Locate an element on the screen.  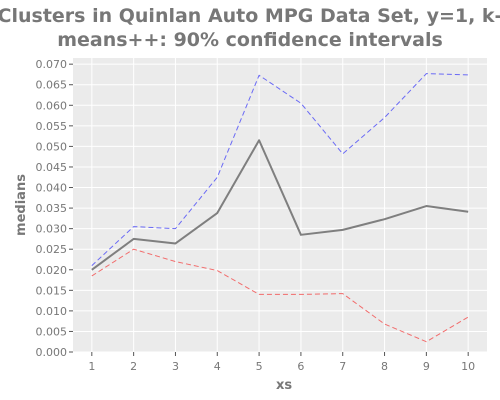
x-axis-label: xs is located at coordinates (284, 385).